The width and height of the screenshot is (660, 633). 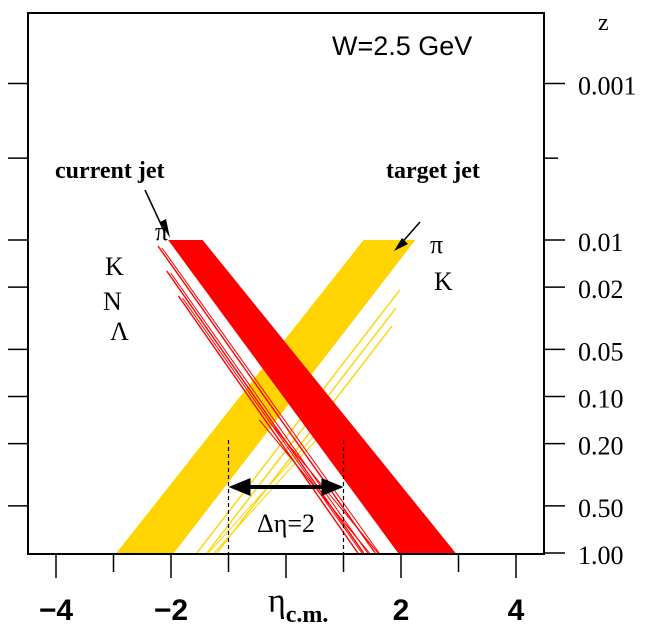 What do you see at coordinates (516, 610) in the screenshot?
I see `x-tick-label: 4` at bounding box center [516, 610].